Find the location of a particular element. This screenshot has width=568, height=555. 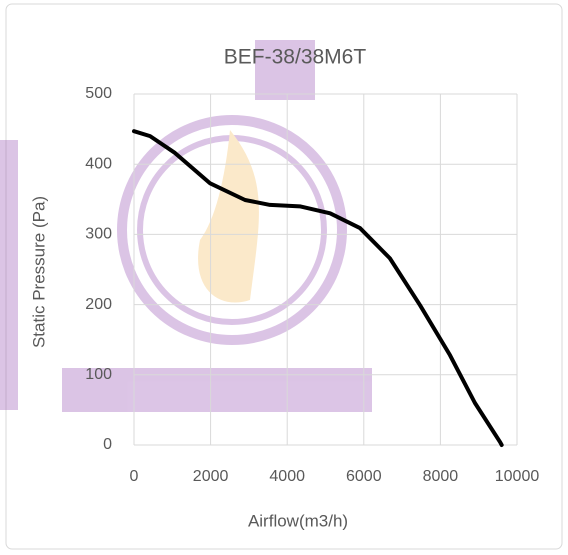

y-axis-title: Static Pressure (Pa) is located at coordinates (38, 272).